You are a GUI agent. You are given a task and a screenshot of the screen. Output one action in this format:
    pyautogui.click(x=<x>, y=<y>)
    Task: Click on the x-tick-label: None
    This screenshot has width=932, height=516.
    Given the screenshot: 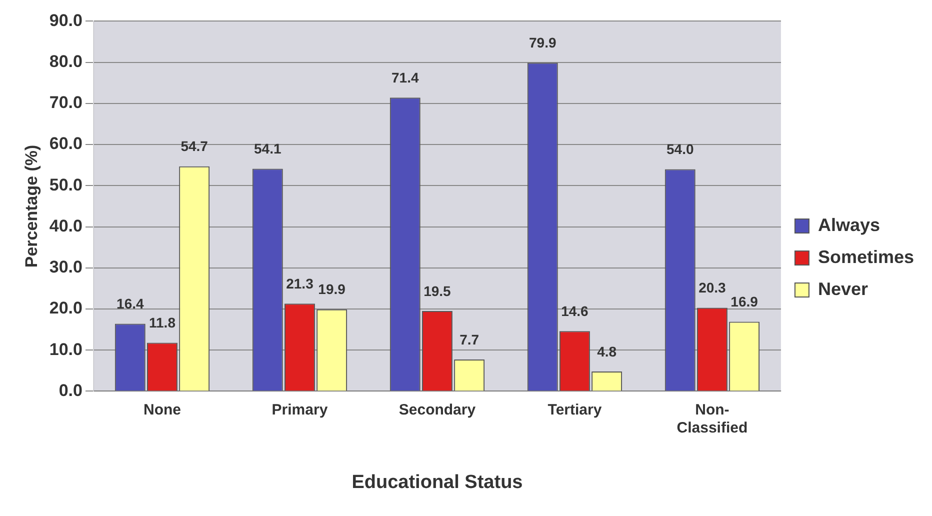 What is the action you would take?
    pyautogui.click(x=162, y=409)
    